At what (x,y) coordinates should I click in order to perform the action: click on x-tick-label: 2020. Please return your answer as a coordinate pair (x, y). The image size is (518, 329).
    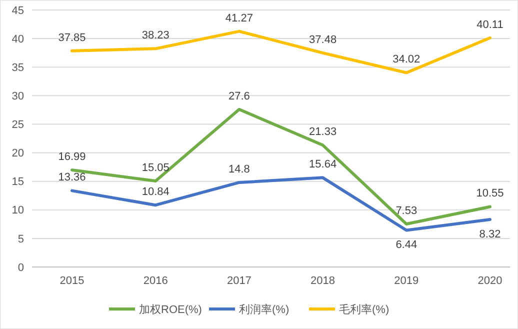
    Looking at the image, I should click on (490, 281).